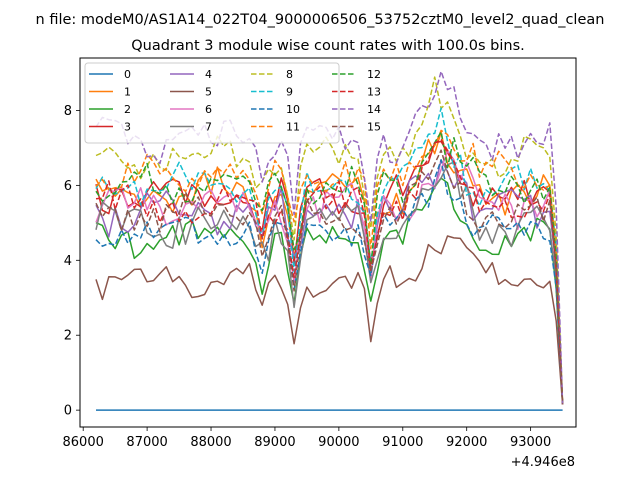 This screenshot has width=640, height=480. I want to click on legend-label-13: 13, so click(374, 92).